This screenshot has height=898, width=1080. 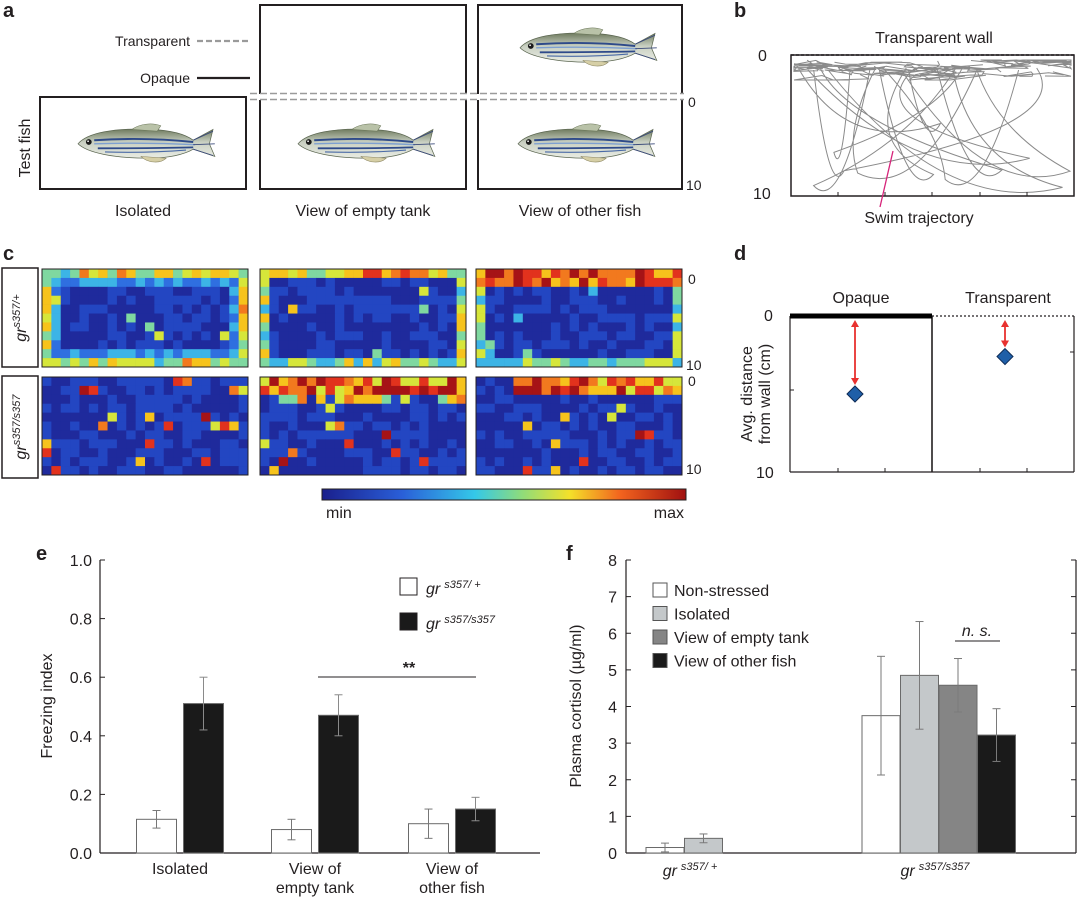 What do you see at coordinates (9, 11) in the screenshot?
I see `panel-label-a: a` at bounding box center [9, 11].